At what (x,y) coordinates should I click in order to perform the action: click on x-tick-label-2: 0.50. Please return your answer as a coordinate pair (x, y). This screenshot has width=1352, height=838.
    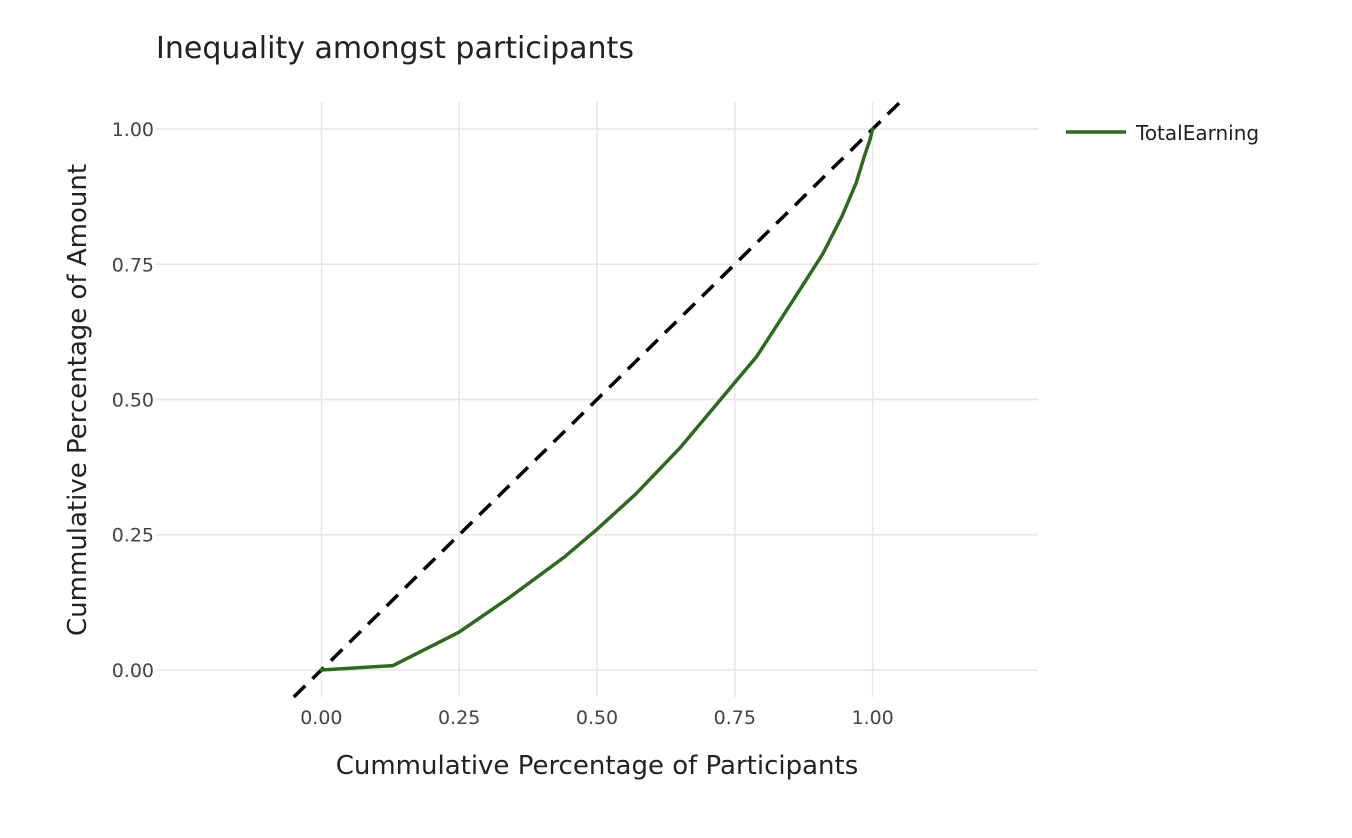
    Looking at the image, I should click on (597, 718).